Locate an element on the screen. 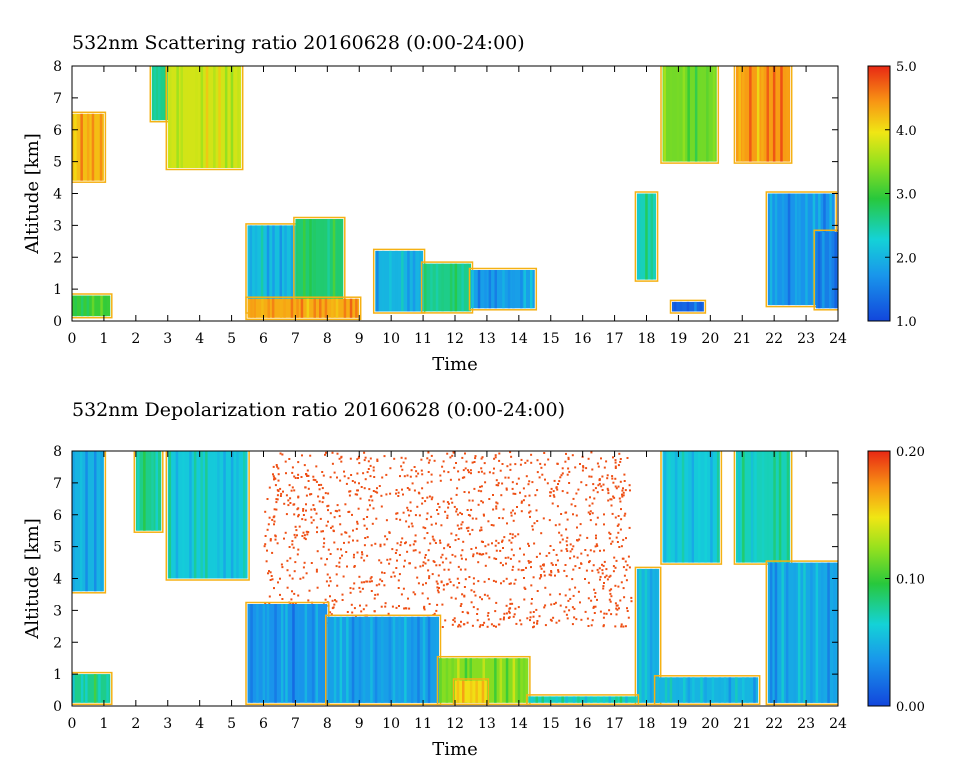 This screenshot has height=770, width=960. x-tick-label: 20 is located at coordinates (710, 339).